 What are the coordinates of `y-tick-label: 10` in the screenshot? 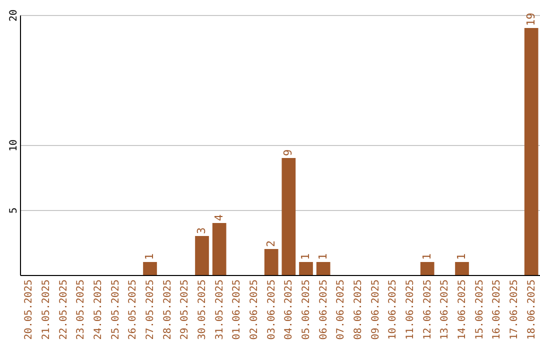 It's located at (14, 145).